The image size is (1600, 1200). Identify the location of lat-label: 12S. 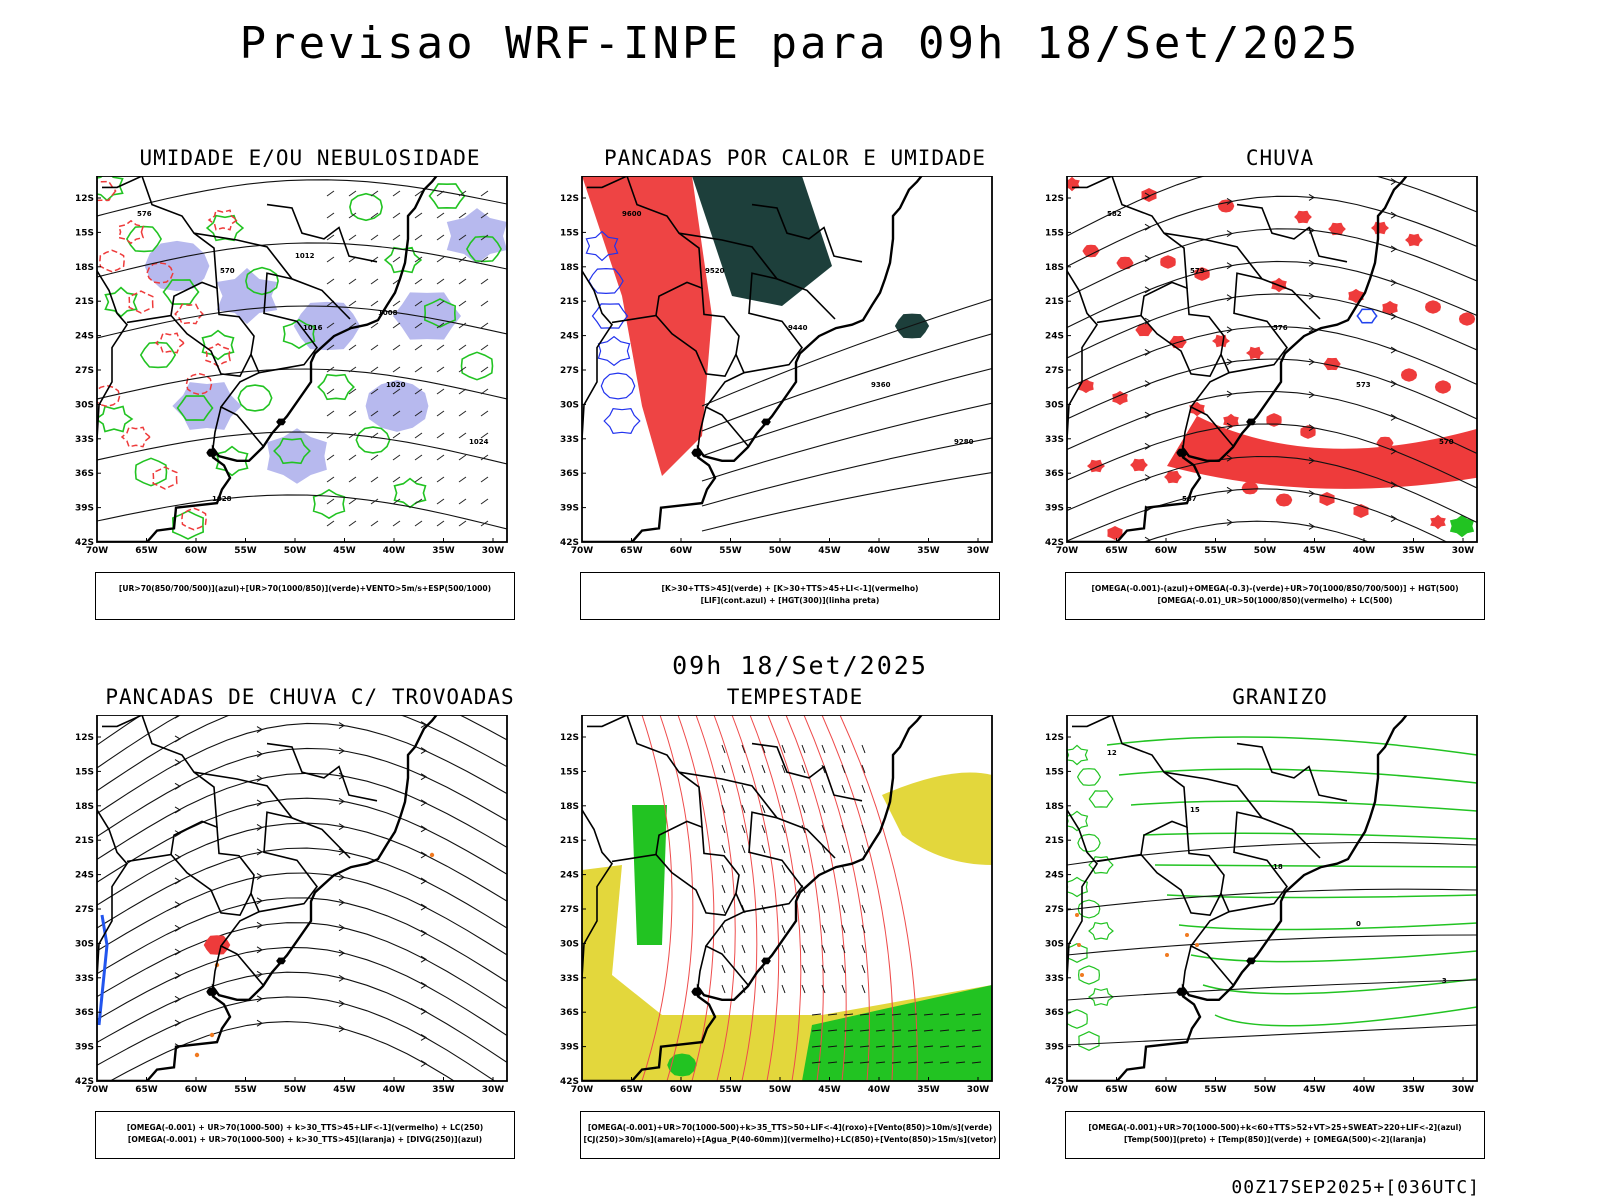
(84, 738).